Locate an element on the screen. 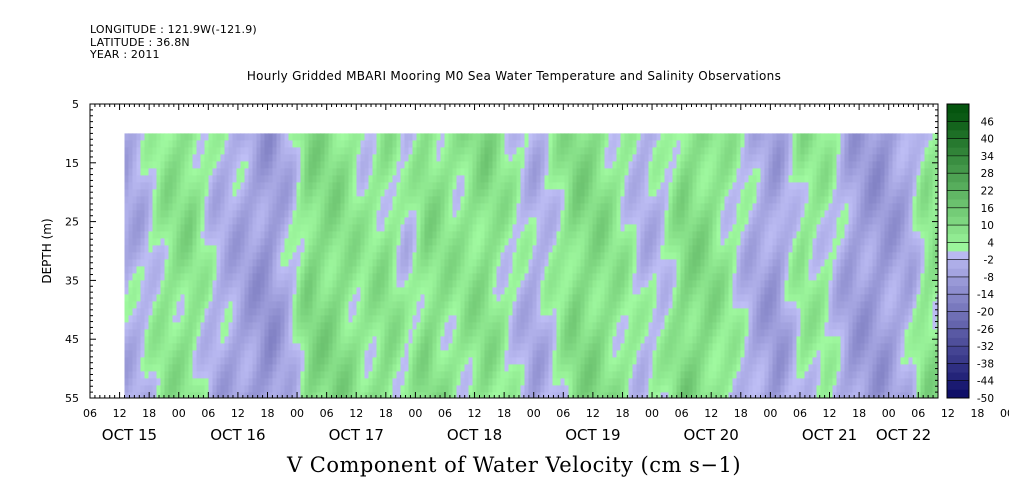 Image resolution: width=1009 pixels, height=504 pixels. latitude-label: LATITUDE : 36.8N is located at coordinates (140, 42).